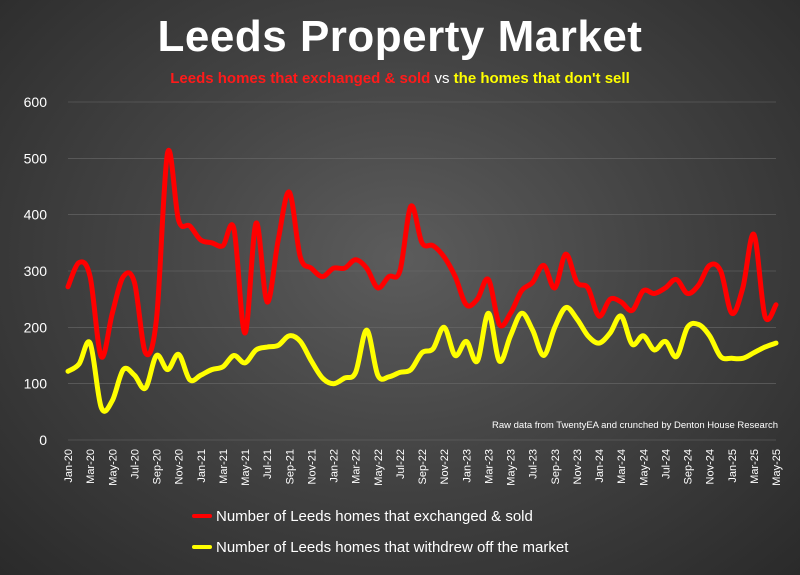  Describe the element at coordinates (113, 467) in the screenshot. I see `x-tick-label: May-20` at that location.